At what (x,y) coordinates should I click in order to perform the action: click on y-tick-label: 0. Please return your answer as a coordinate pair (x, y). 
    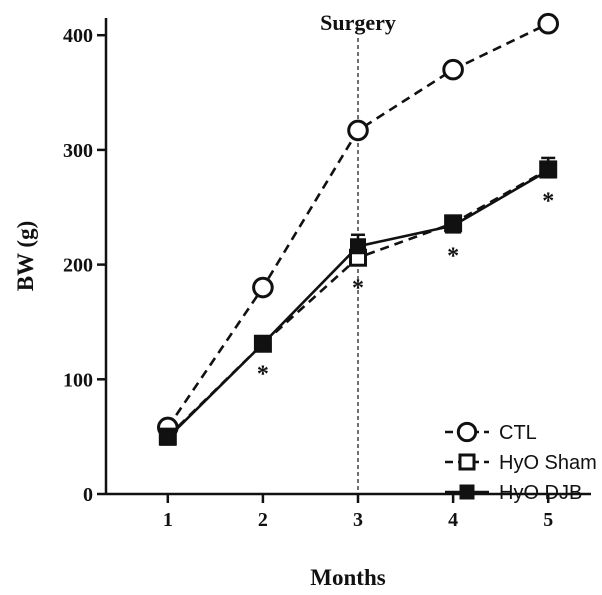
    Looking at the image, I should click on (88, 495).